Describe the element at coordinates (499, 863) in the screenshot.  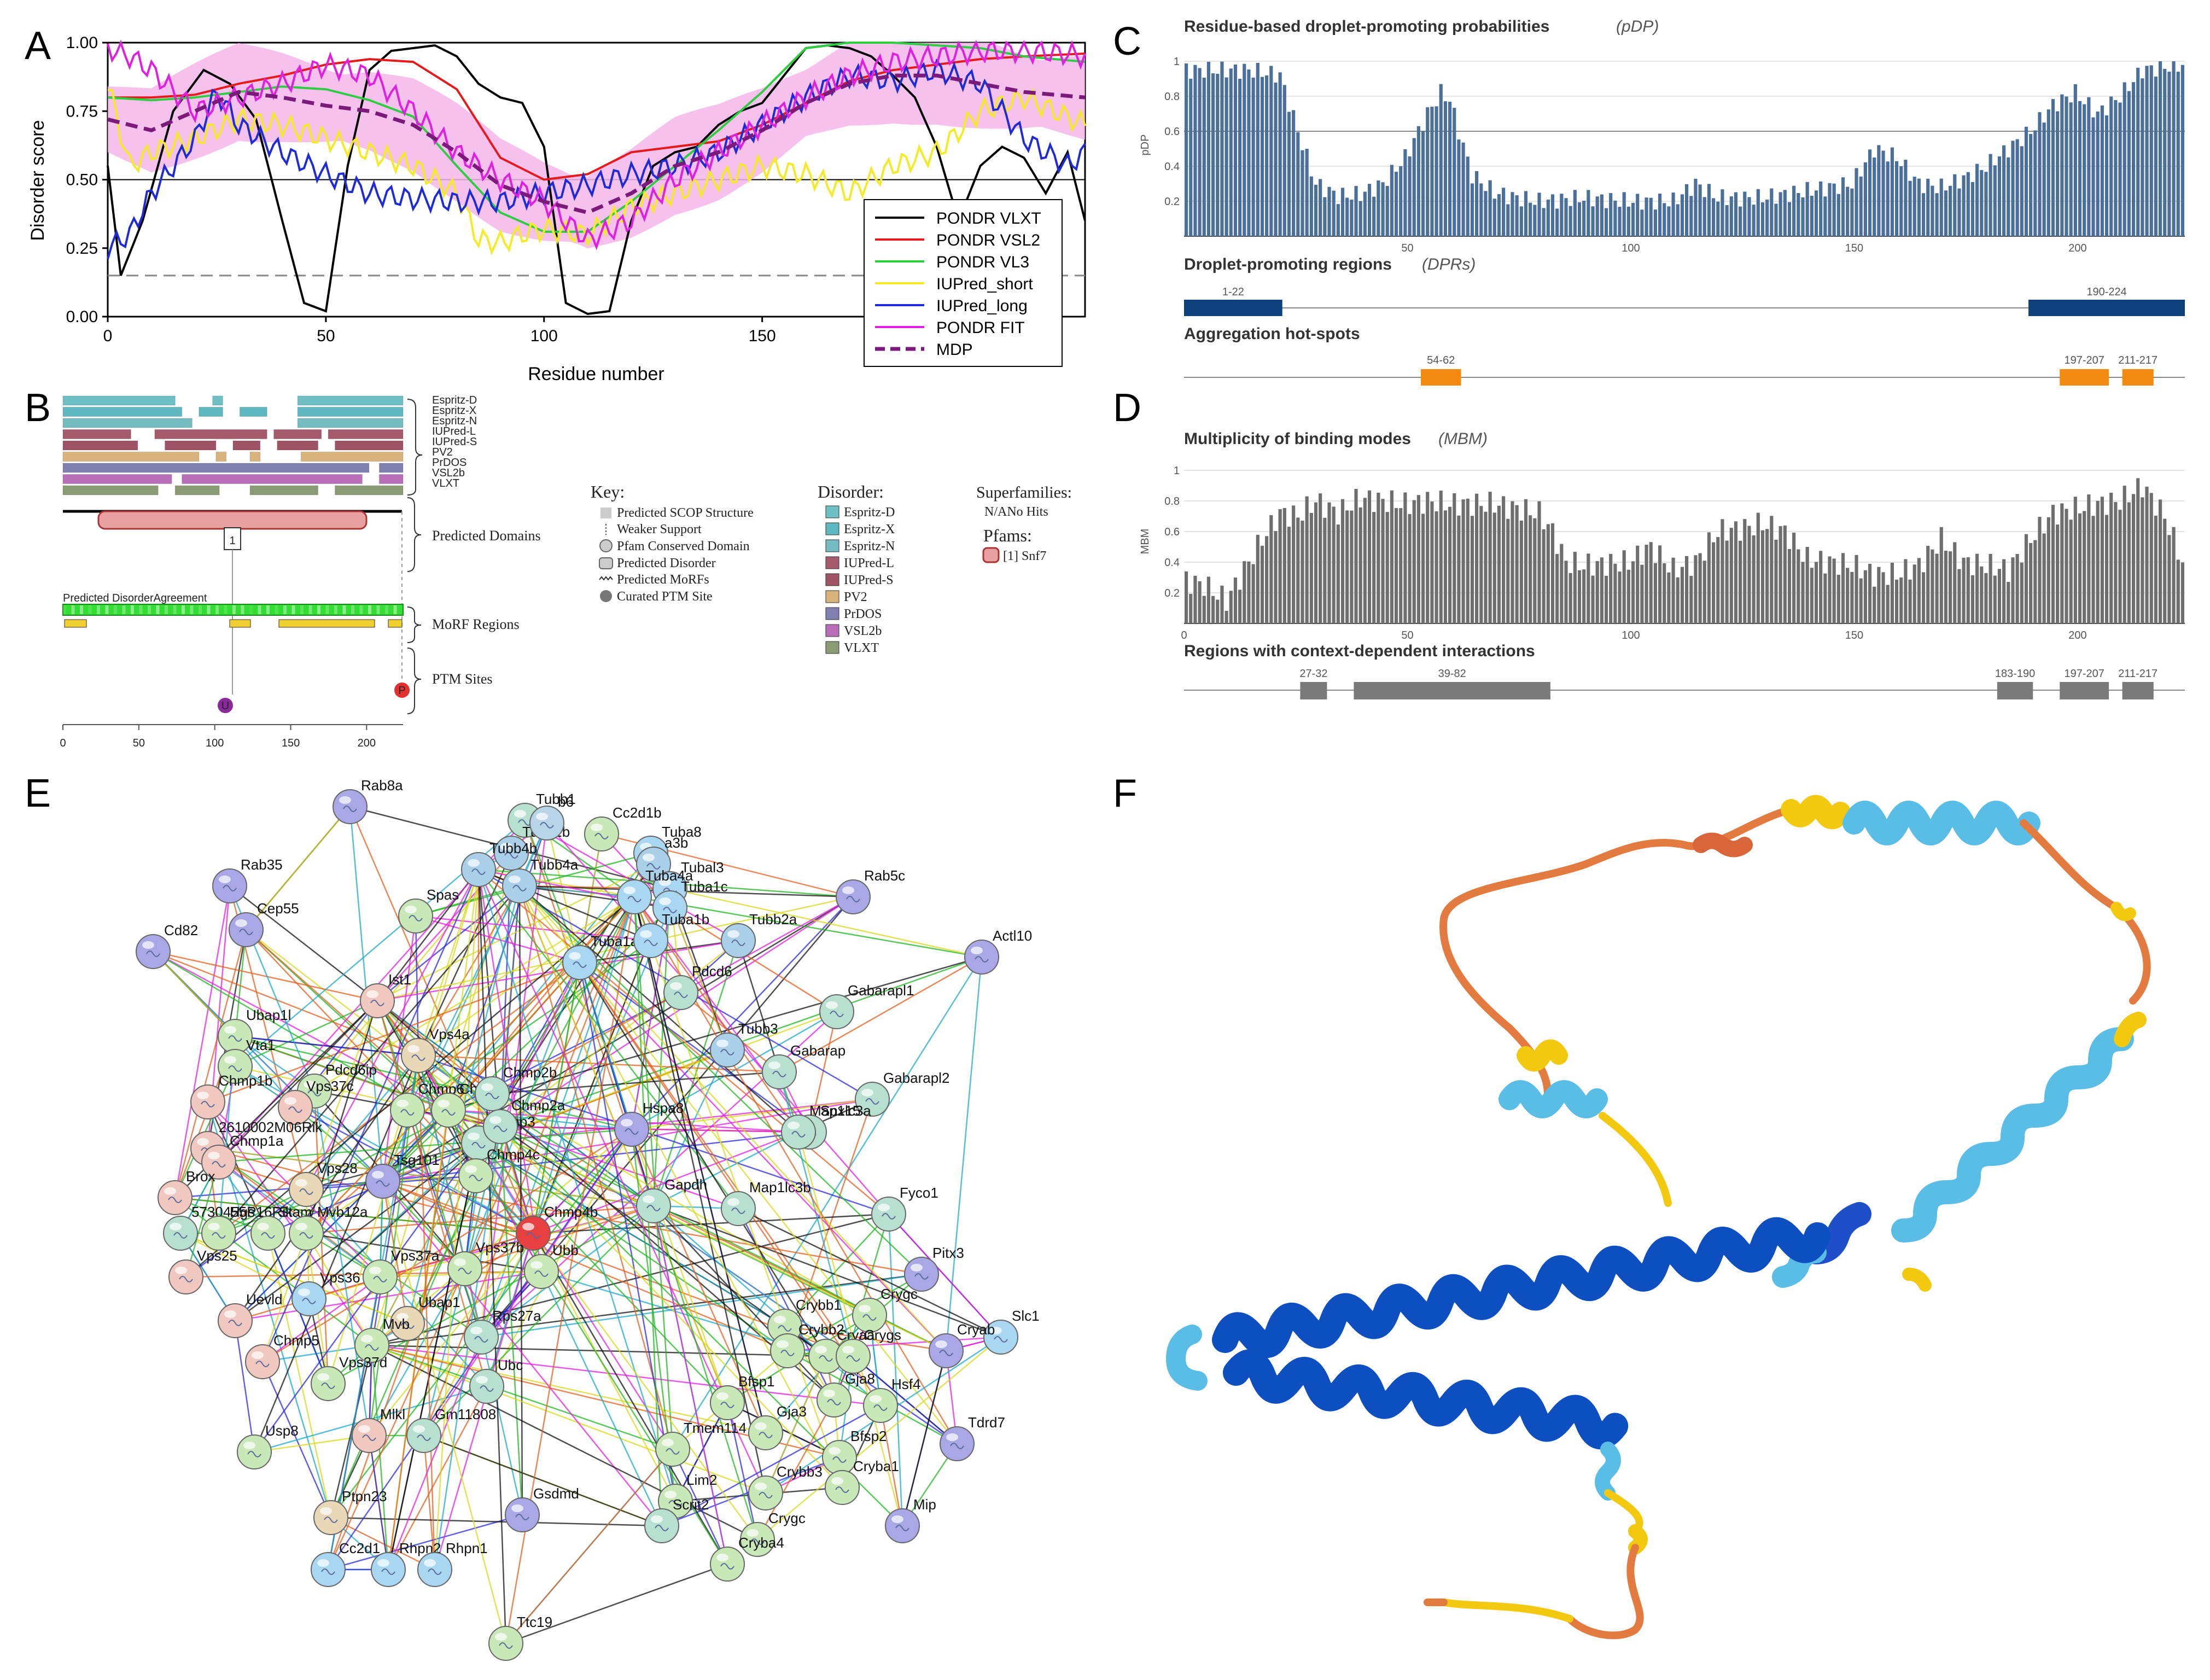
I see `network-node: Tubb4b` at that location.